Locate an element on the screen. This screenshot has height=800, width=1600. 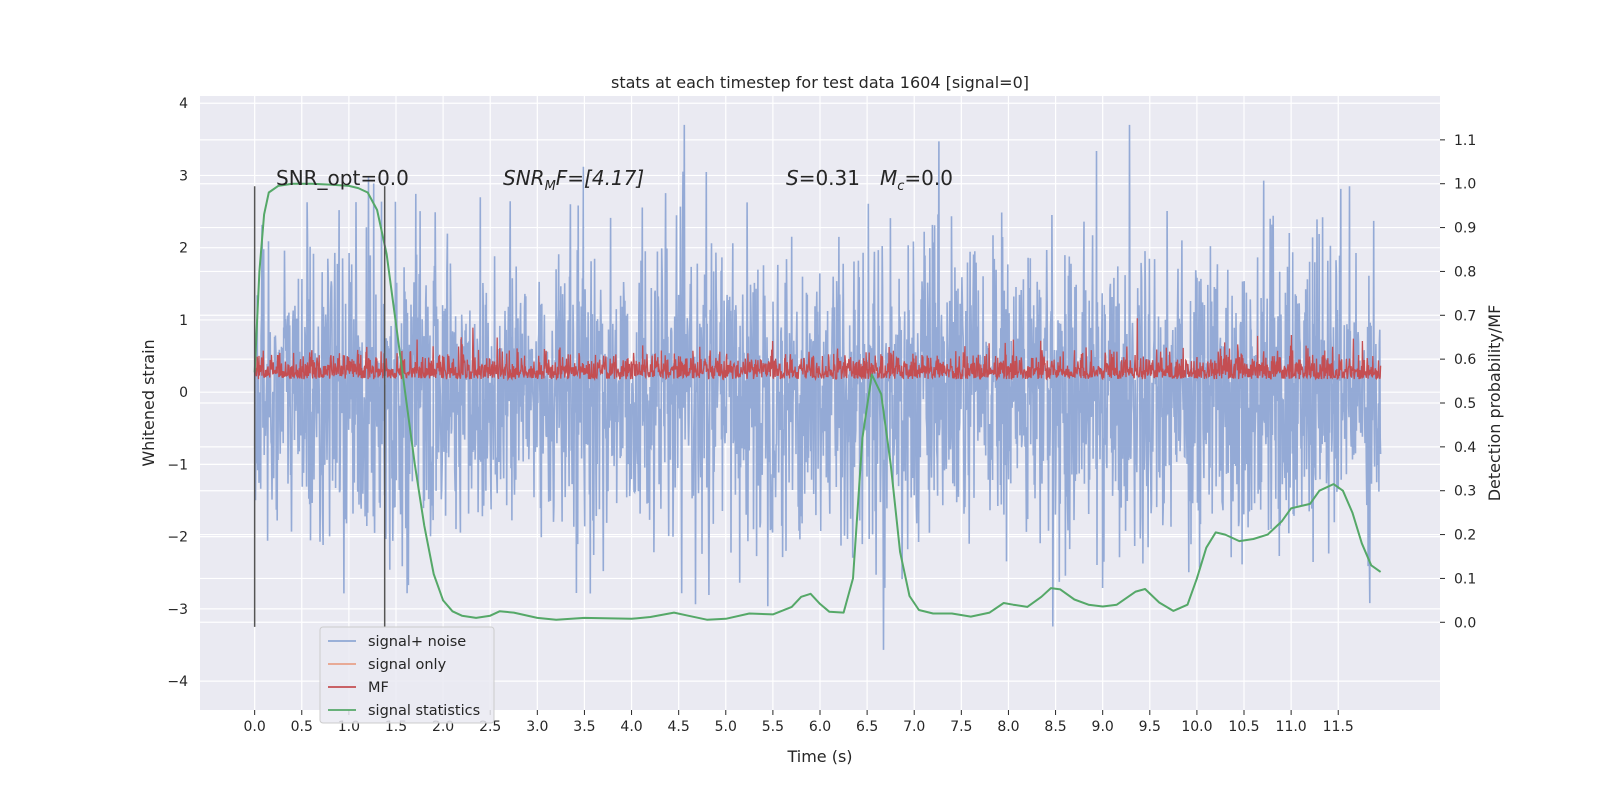
y-tick-label-right: 0.0 is located at coordinates (1465, 623).